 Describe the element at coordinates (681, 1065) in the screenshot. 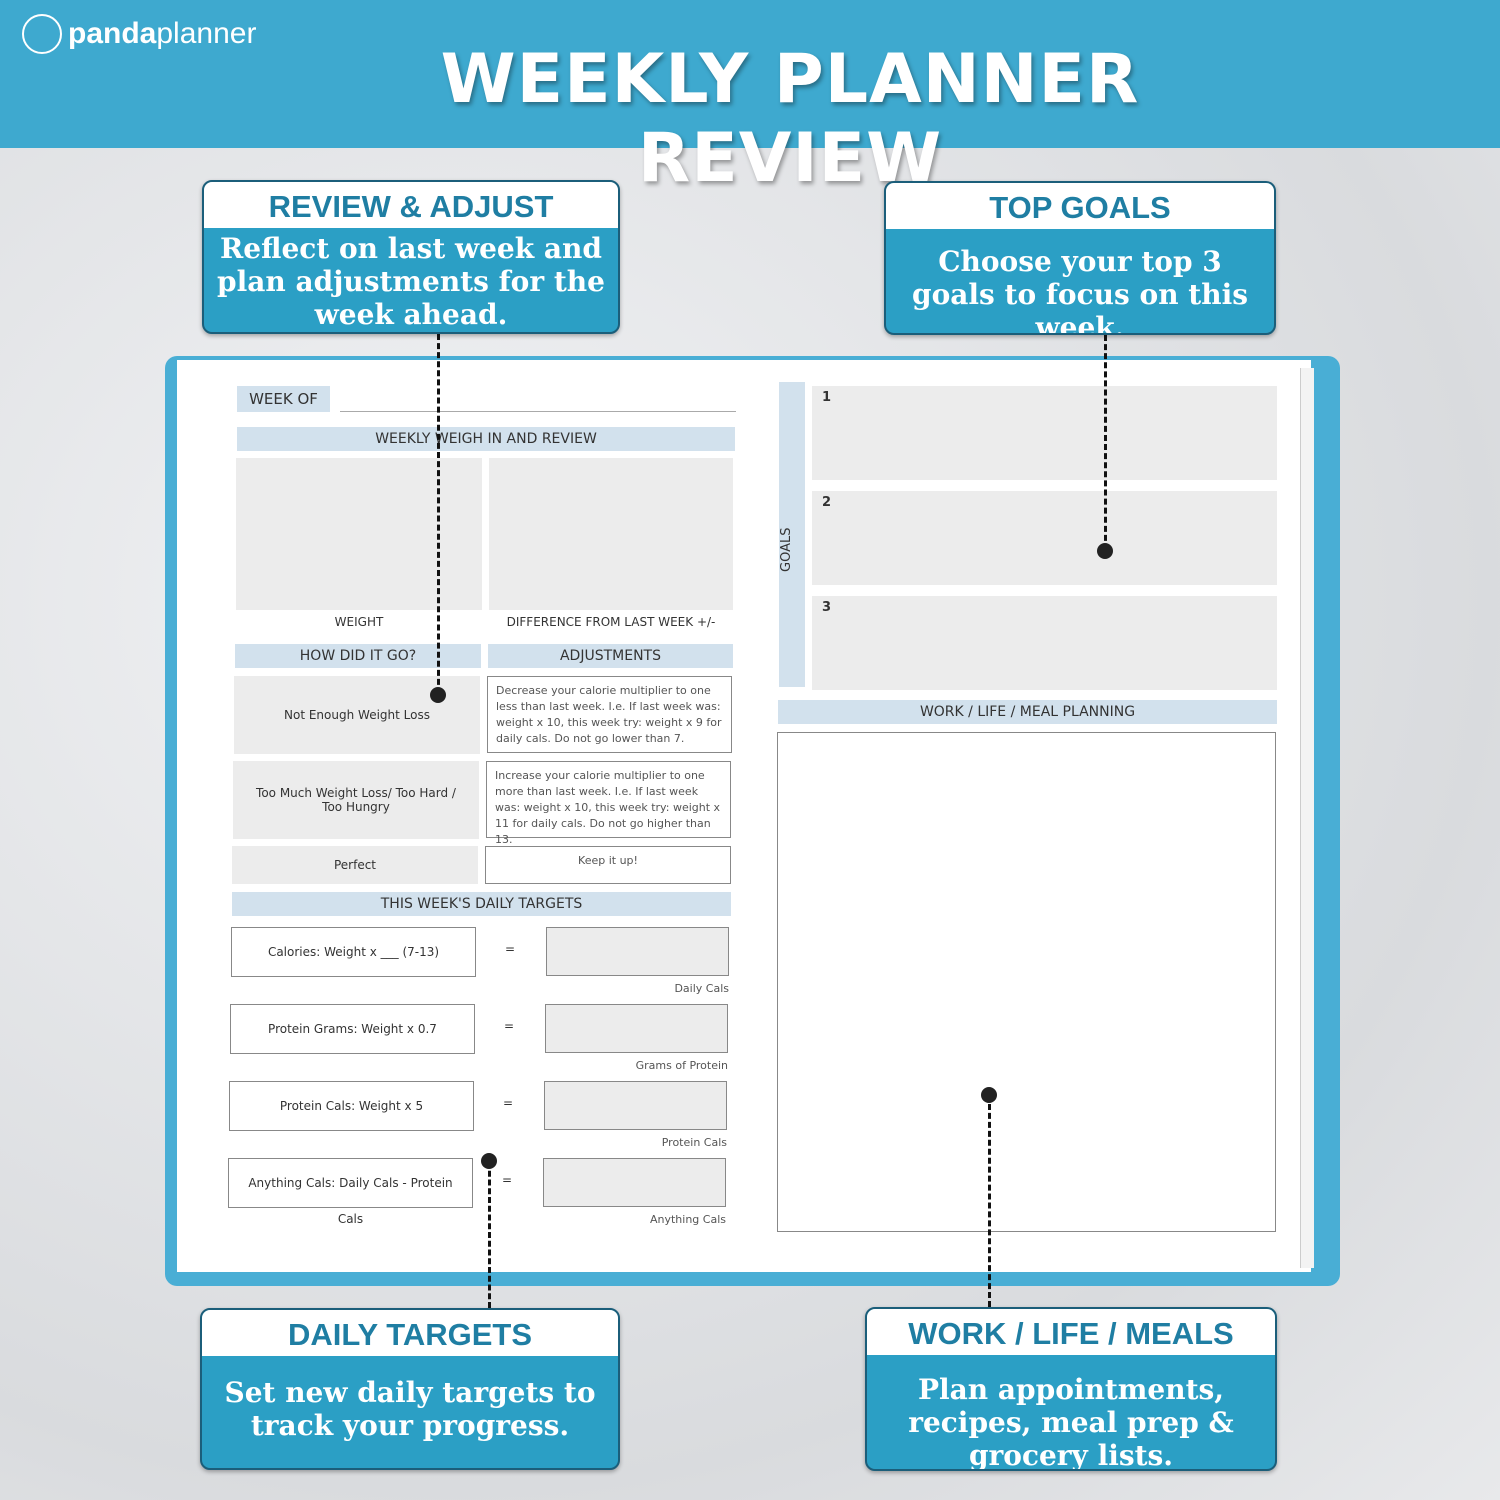

I see `target-result-label: Grams of Protein` at that location.